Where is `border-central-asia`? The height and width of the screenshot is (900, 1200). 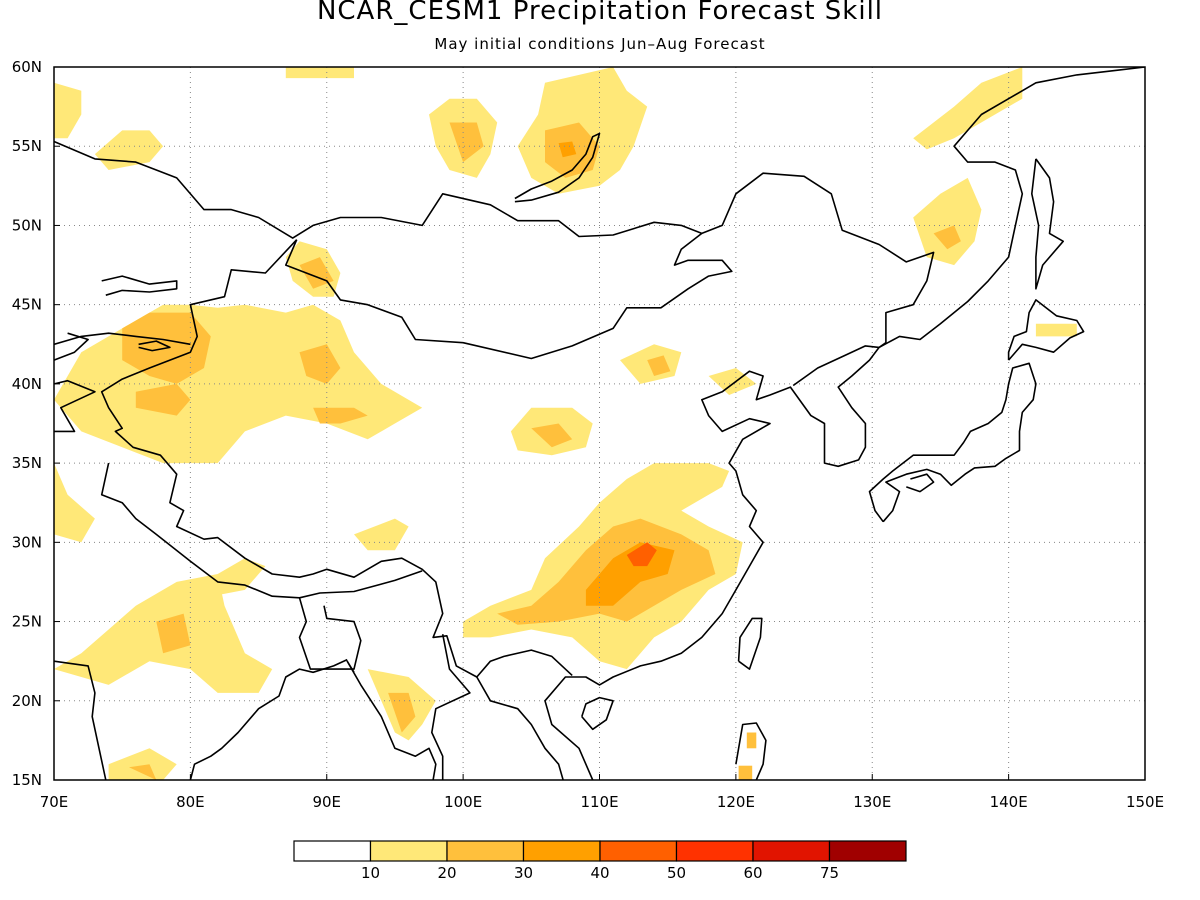
border-central-asia is located at coordinates (75, 406).